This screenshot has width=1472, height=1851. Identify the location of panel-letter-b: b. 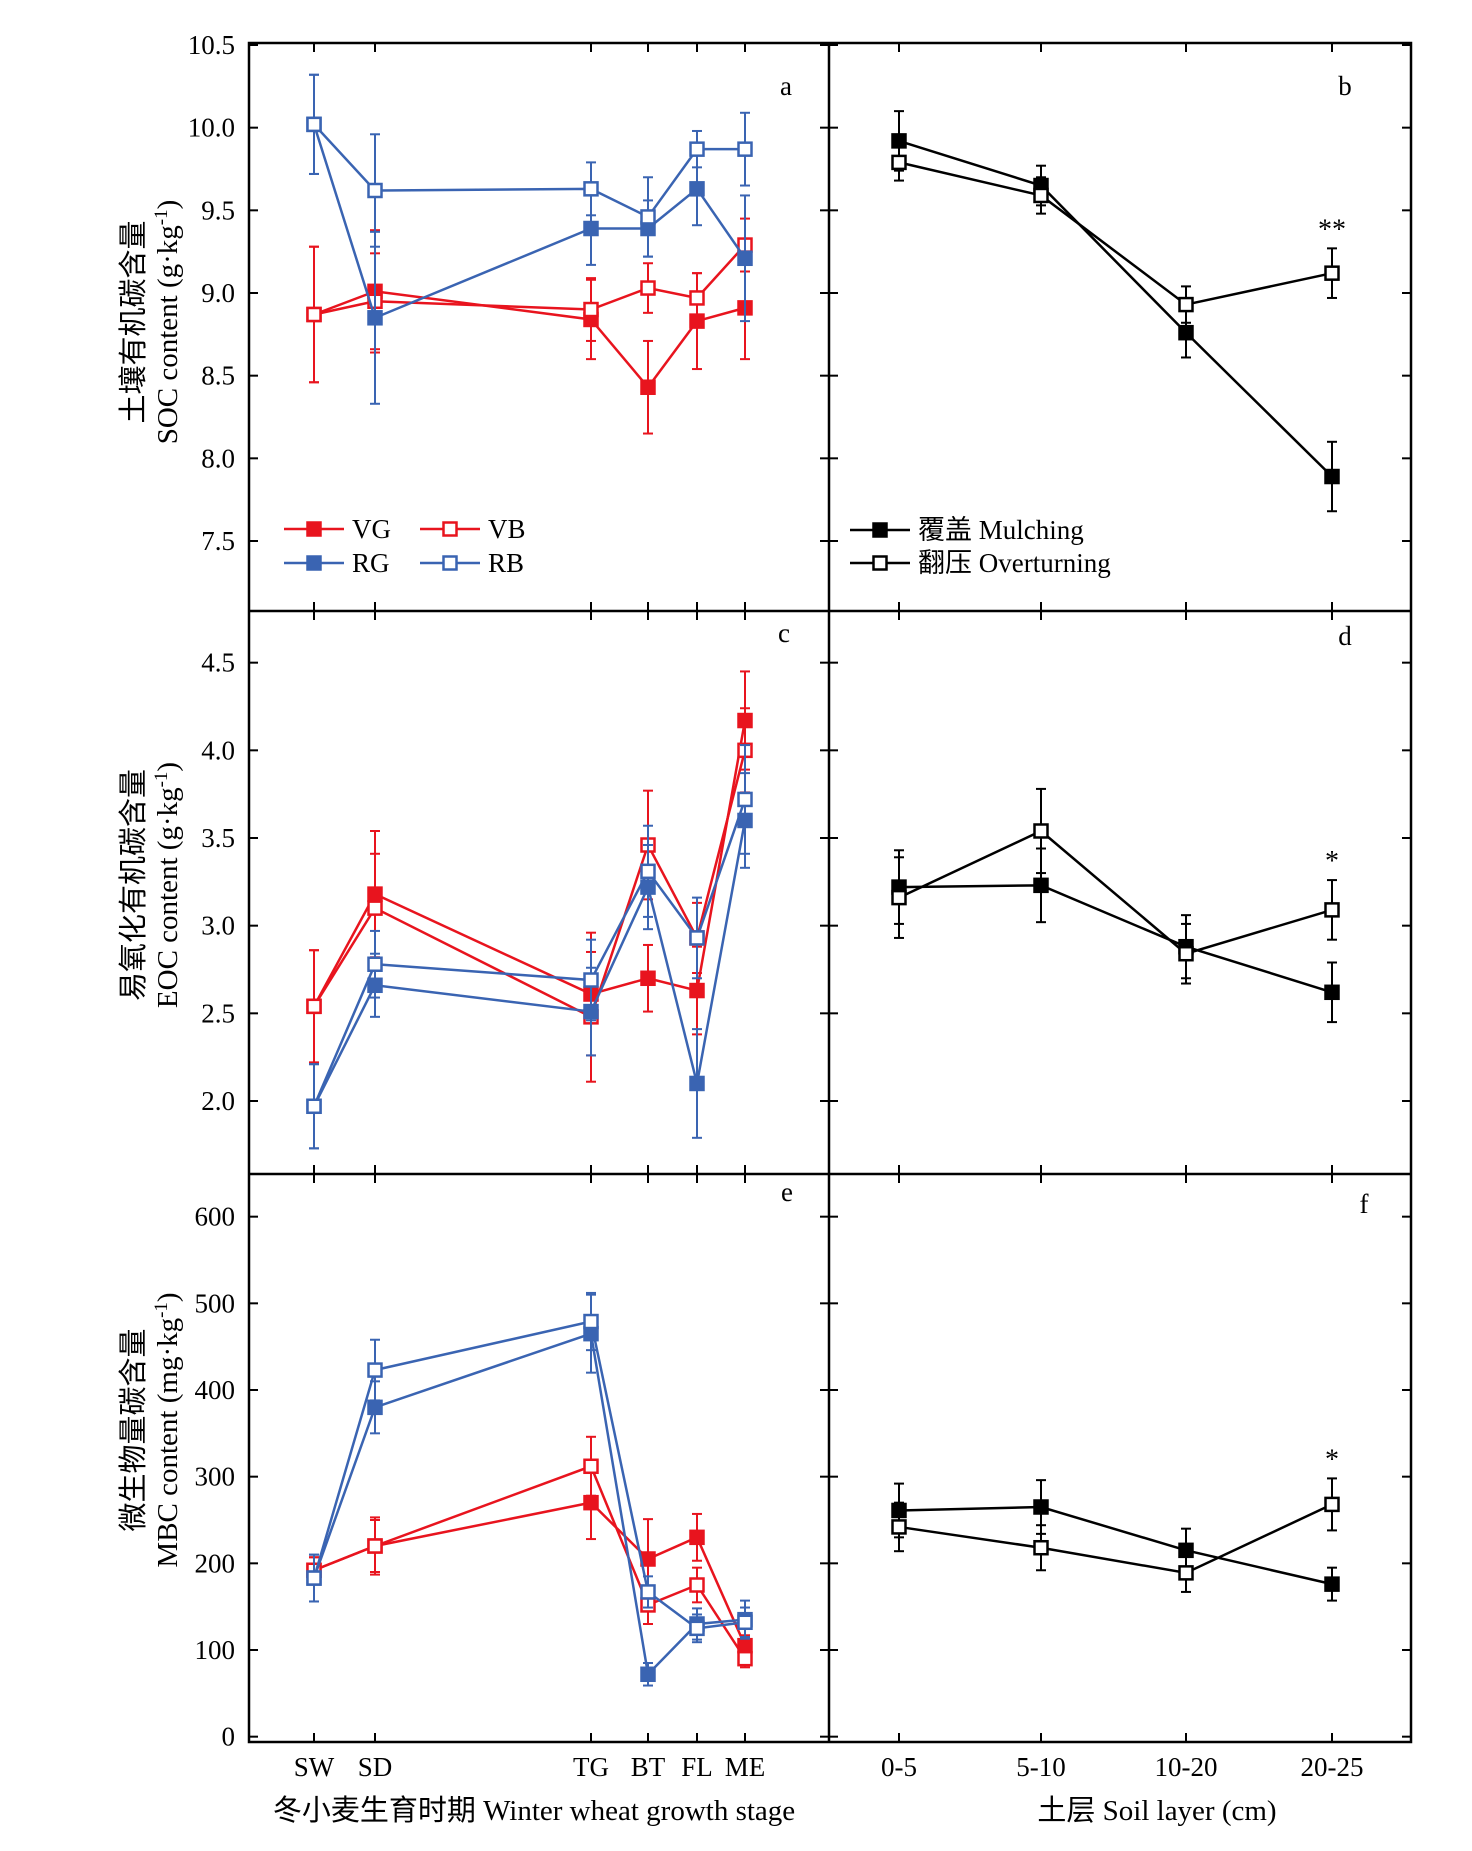
(1345, 86).